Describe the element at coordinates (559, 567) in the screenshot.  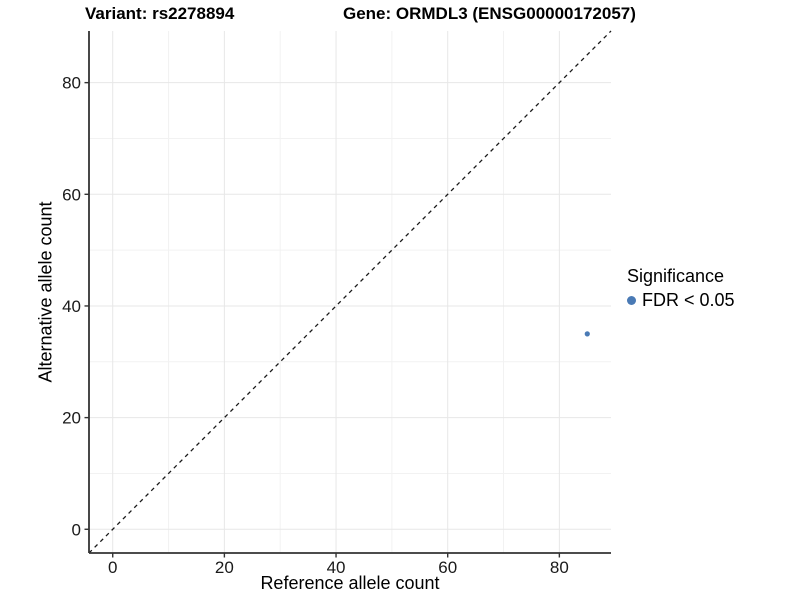
I see `x-tick-label: 80` at that location.